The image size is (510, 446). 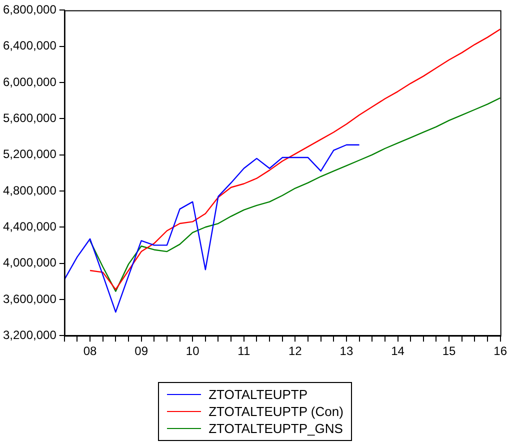 I want to click on y-tick-label: 6,800,000, so click(x=29, y=9).